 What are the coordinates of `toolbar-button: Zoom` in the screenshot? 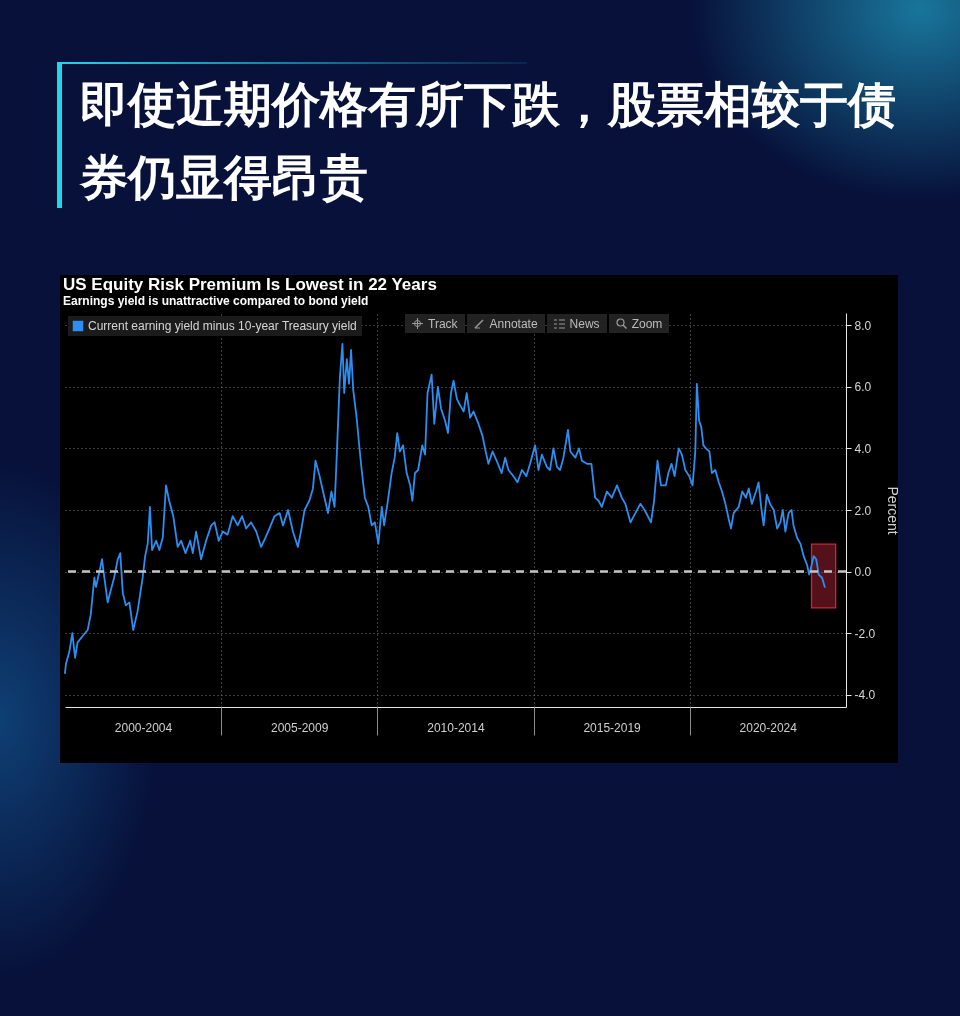 It's located at (639, 323).